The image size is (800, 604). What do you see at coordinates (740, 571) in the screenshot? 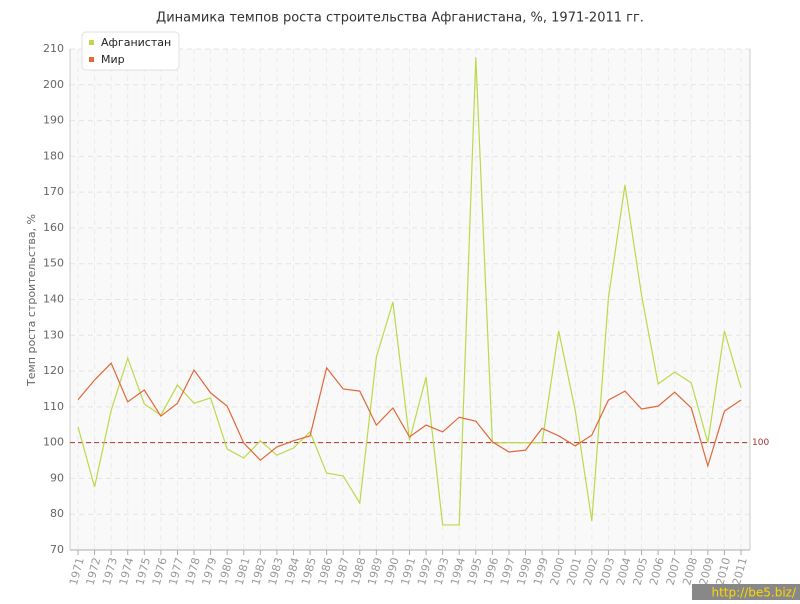
I see `x-tick-label: 2011` at bounding box center [740, 571].